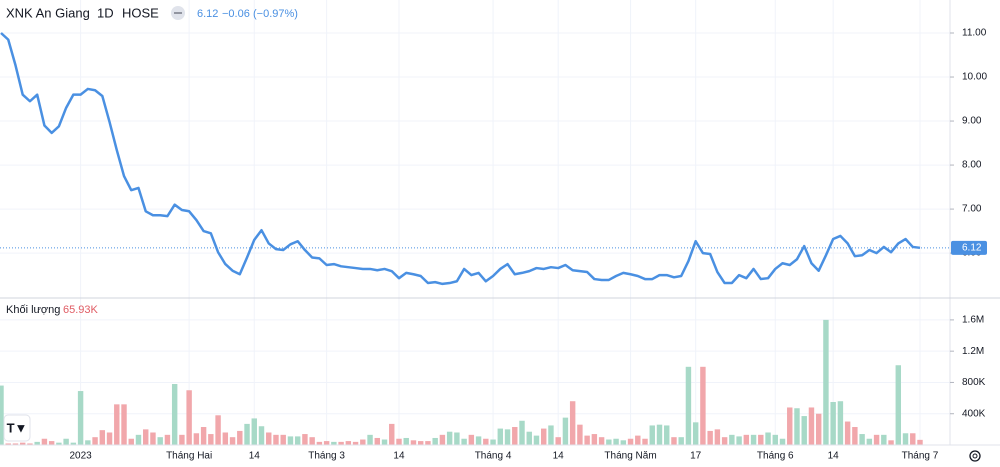  I want to click on price-change-pct: (−0.97%), so click(275, 14).